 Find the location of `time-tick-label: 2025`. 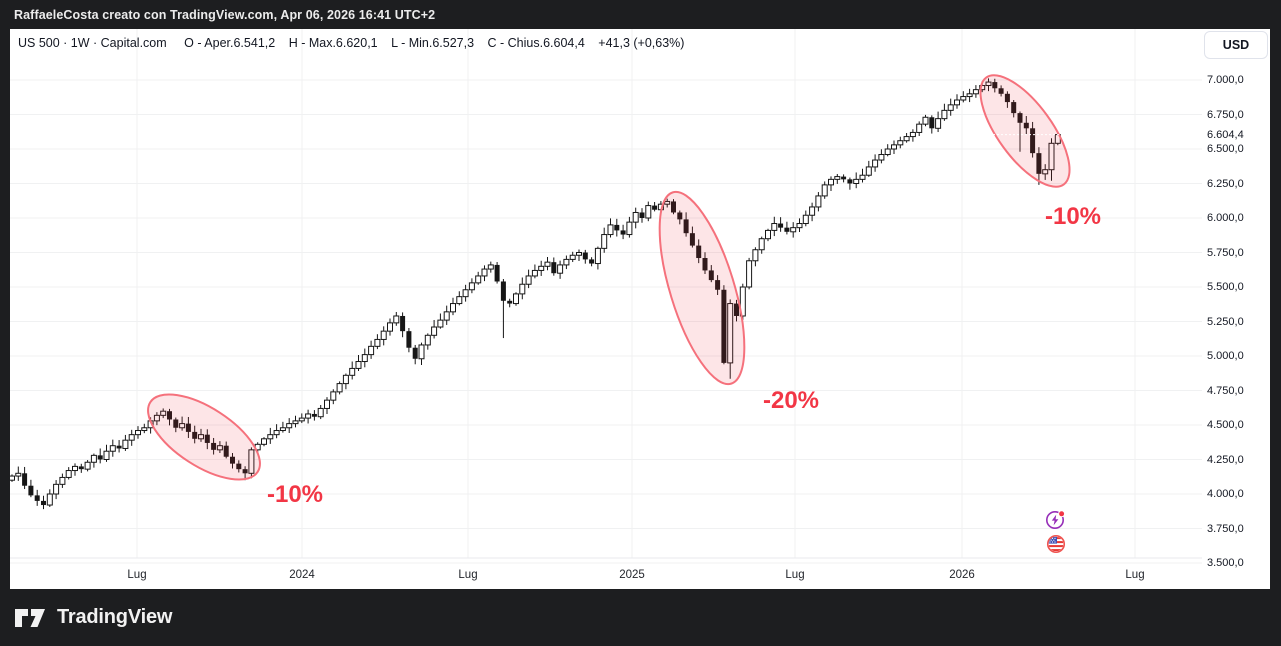

time-tick-label: 2025 is located at coordinates (632, 575).